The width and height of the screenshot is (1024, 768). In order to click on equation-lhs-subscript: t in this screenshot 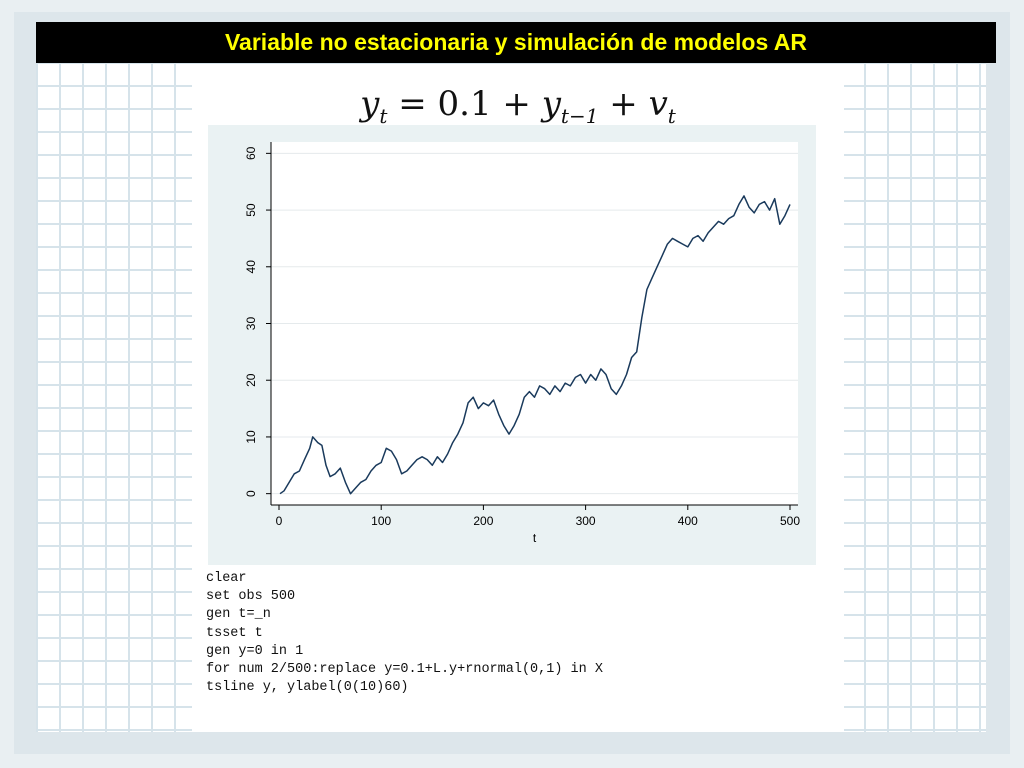, I will do `click(383, 115)`.